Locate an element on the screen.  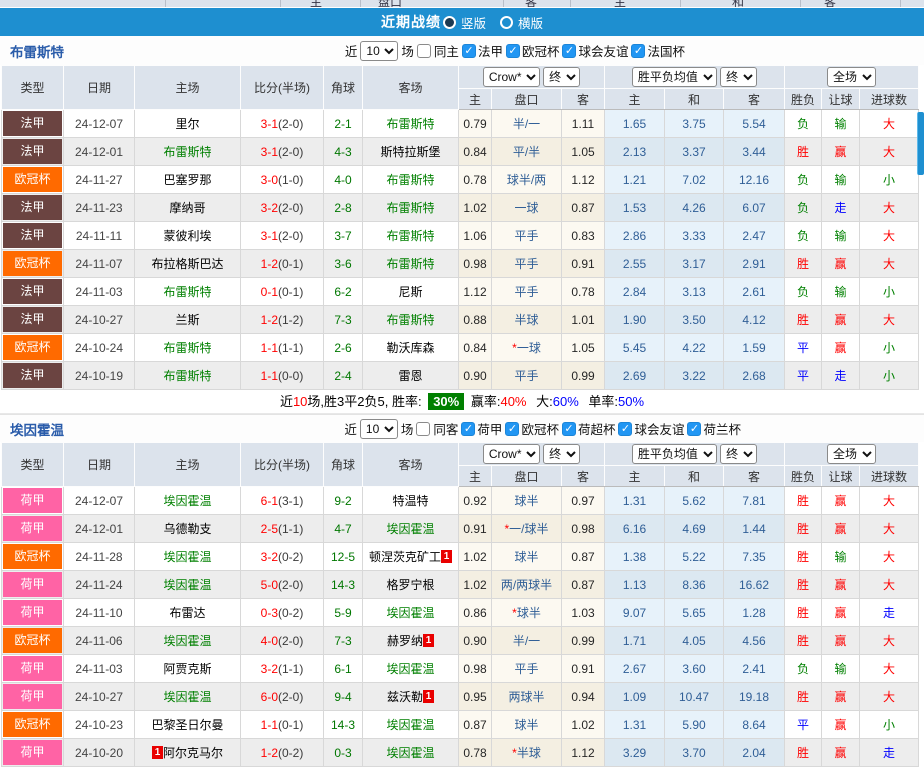
home-team: 巴黎圣日尔曼 is located at coordinates (187, 724).